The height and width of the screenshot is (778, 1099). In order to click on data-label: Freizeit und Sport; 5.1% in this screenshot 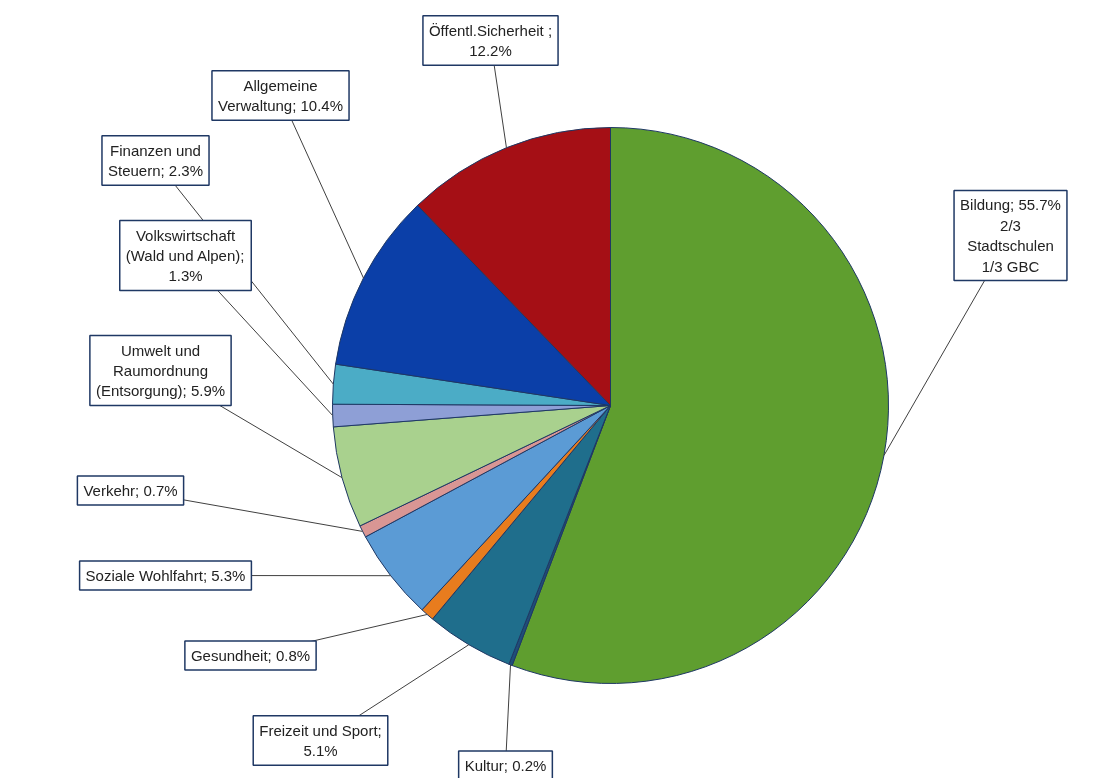, I will do `click(320, 740)`.